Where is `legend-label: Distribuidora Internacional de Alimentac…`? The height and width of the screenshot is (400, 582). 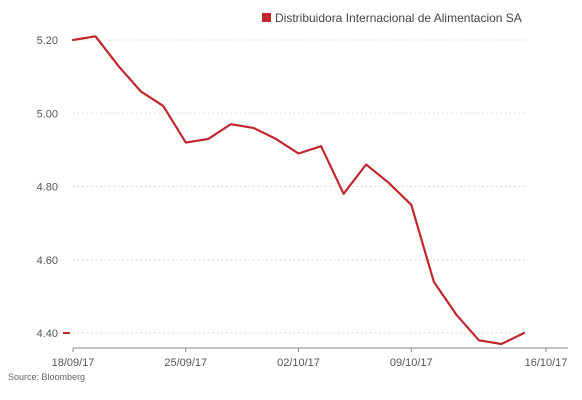
legend-label: Distribuidora Internacional de Alimentac… is located at coordinates (398, 18).